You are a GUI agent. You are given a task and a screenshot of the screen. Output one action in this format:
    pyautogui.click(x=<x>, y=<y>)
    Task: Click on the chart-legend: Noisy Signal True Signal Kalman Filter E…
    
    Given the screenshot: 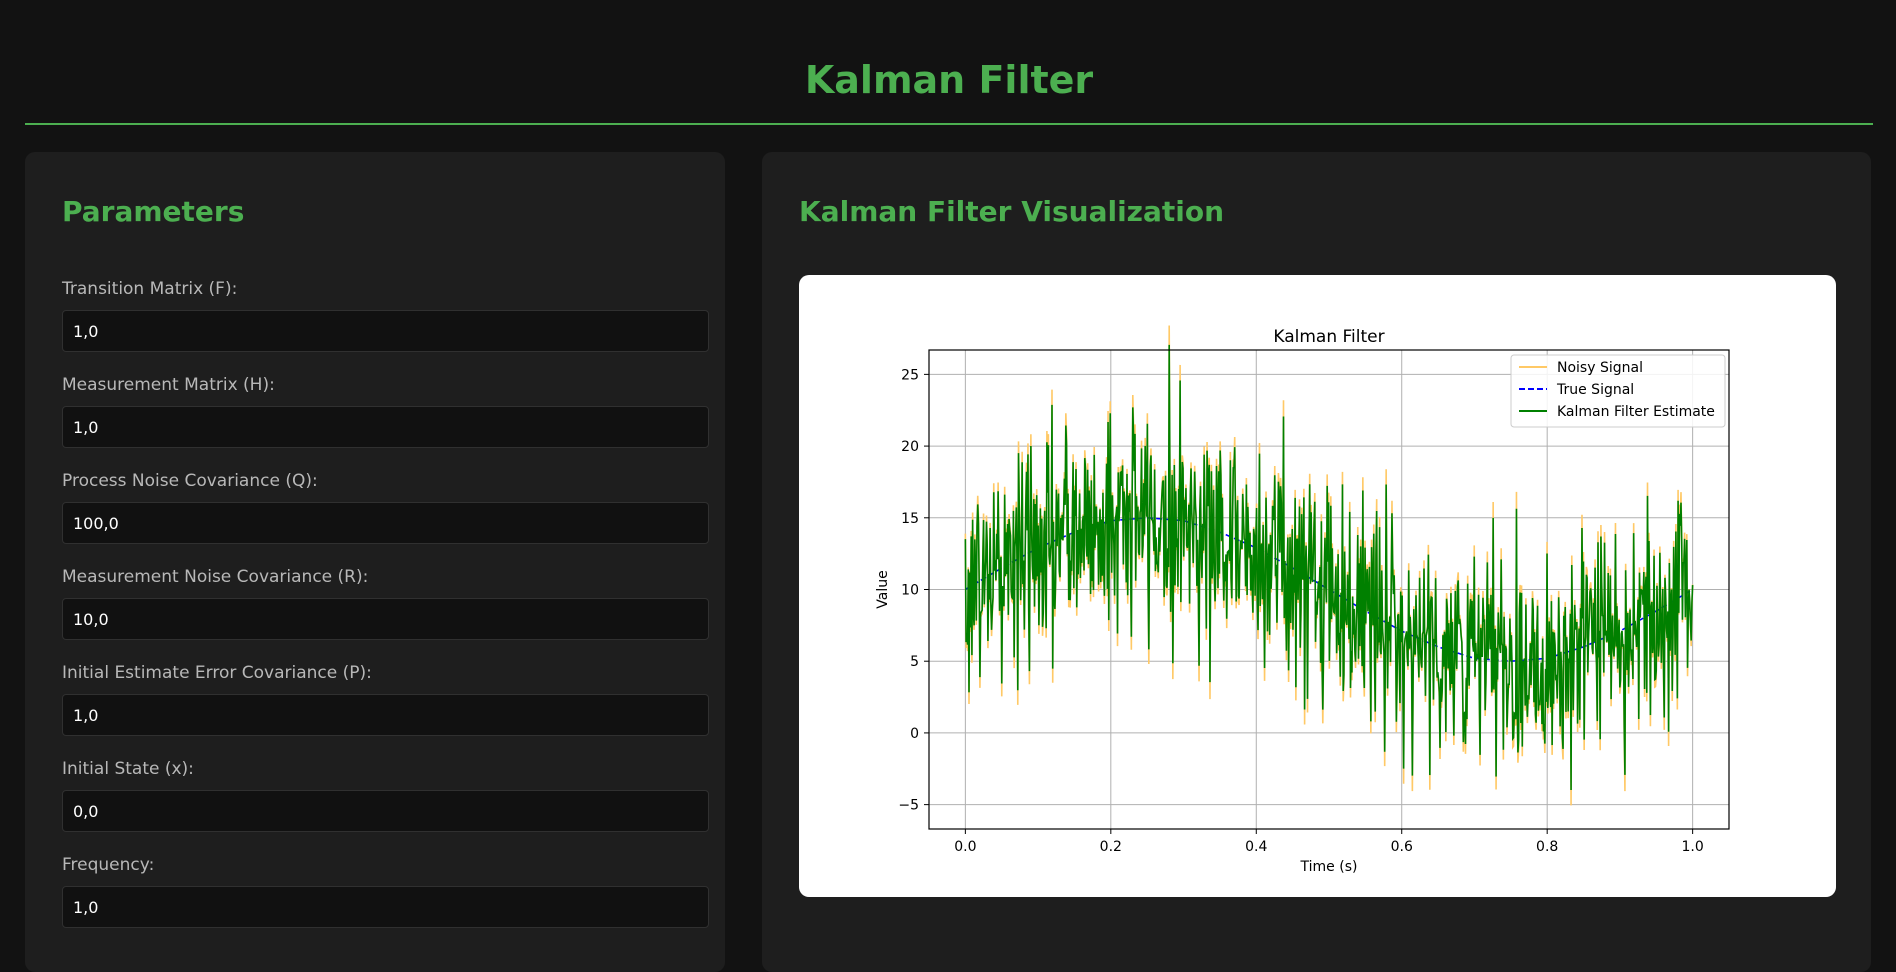 What is the action you would take?
    pyautogui.click(x=1618, y=391)
    